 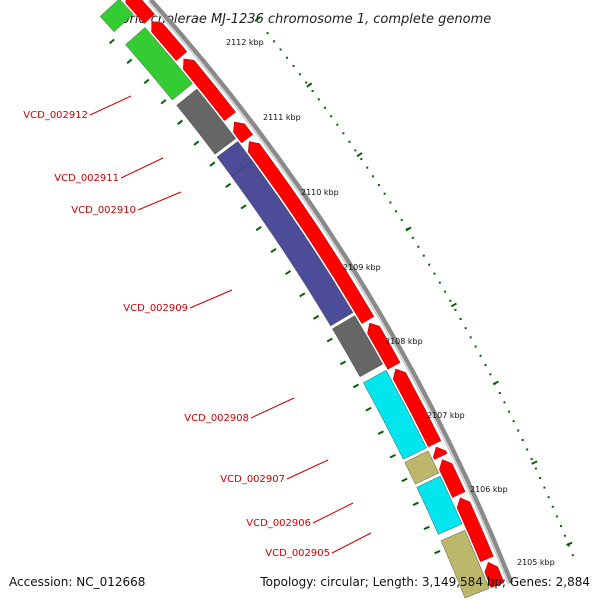 What do you see at coordinates (297, 553) in the screenshot?
I see `gene-label: VCD_002905` at bounding box center [297, 553].